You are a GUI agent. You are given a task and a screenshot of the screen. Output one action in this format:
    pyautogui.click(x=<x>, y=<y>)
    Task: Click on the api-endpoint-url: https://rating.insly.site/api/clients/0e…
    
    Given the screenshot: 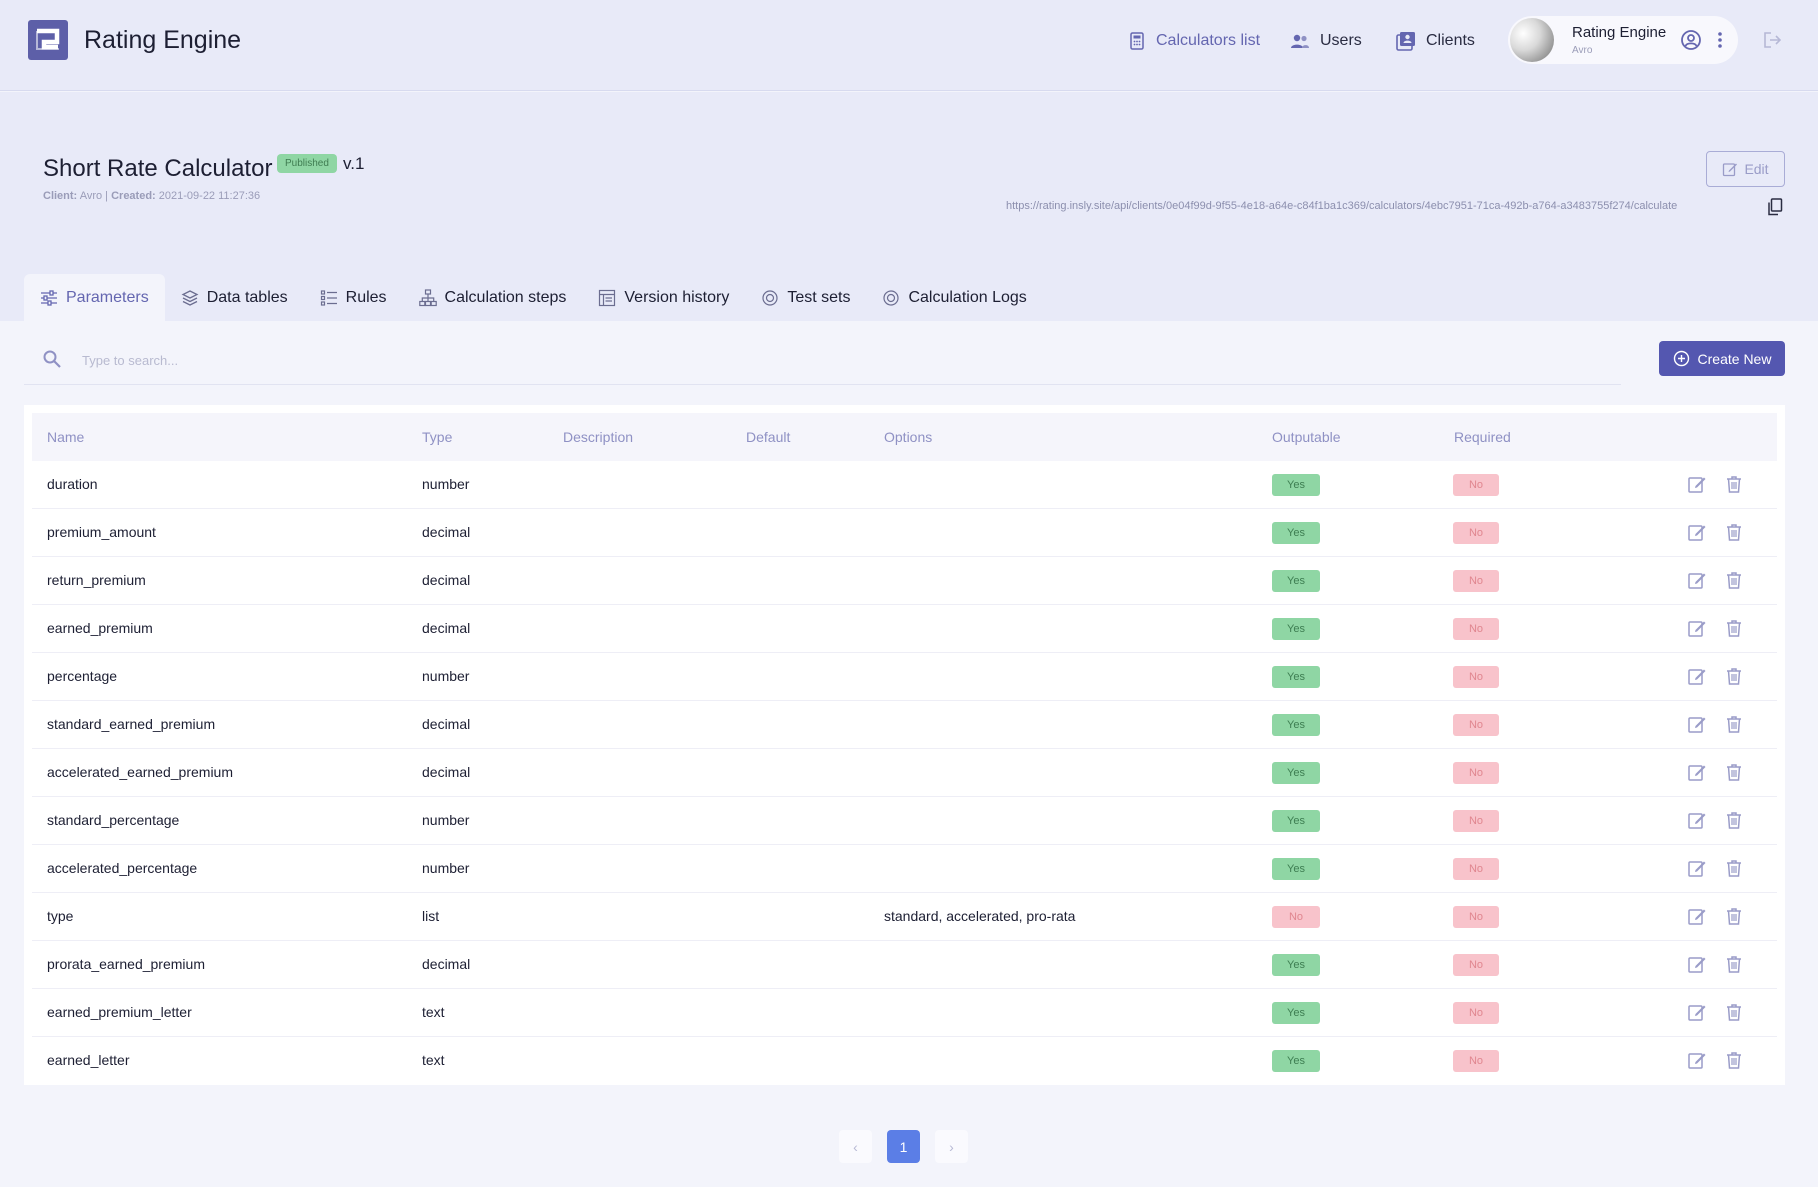 What is the action you would take?
    pyautogui.click(x=1342, y=206)
    